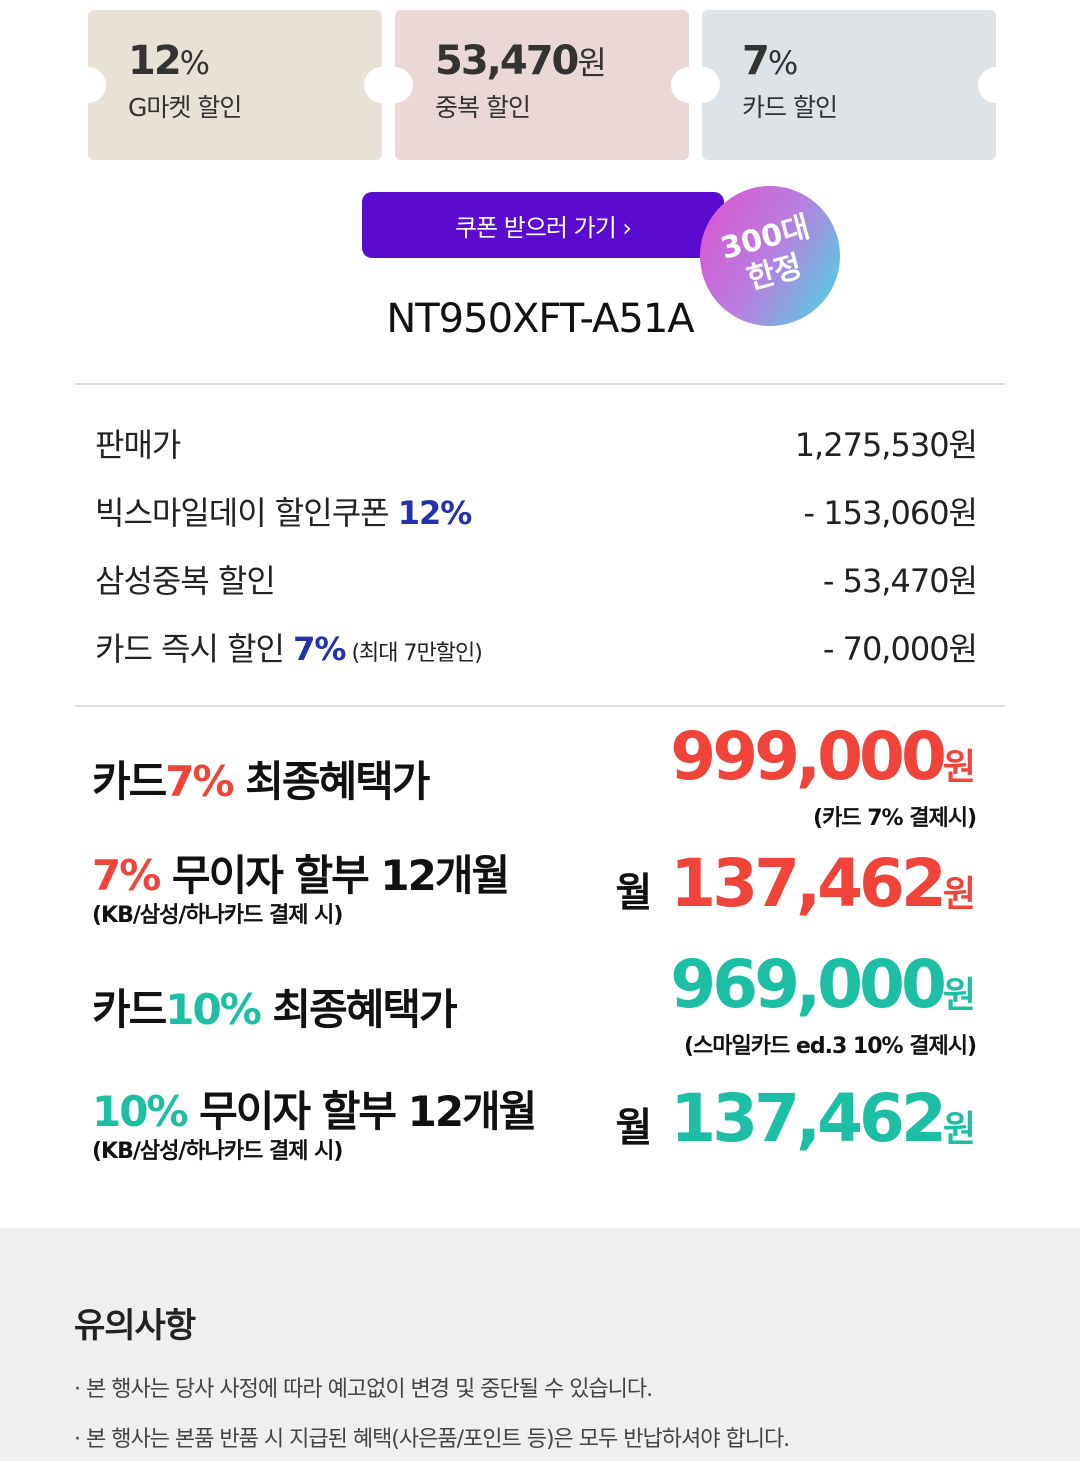  What do you see at coordinates (849, 85) in the screenshot?
I see `coupon-card: 7% 카드 할인` at bounding box center [849, 85].